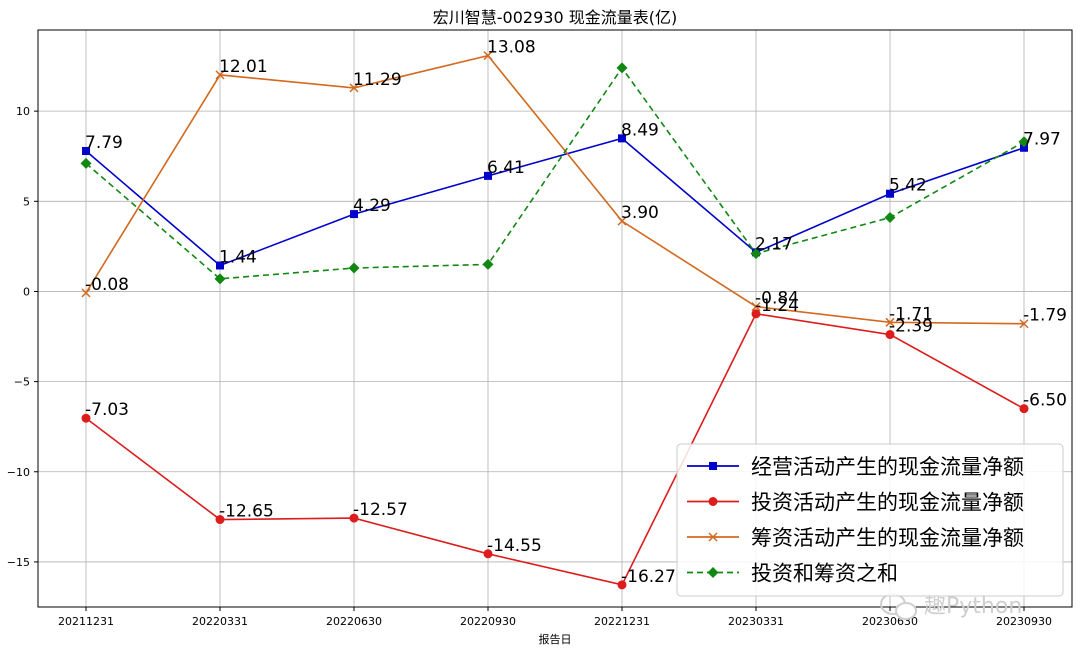  Describe the element at coordinates (887, 538) in the screenshot. I see `legend-label: 筹资活动产生的现金流量净额` at that location.